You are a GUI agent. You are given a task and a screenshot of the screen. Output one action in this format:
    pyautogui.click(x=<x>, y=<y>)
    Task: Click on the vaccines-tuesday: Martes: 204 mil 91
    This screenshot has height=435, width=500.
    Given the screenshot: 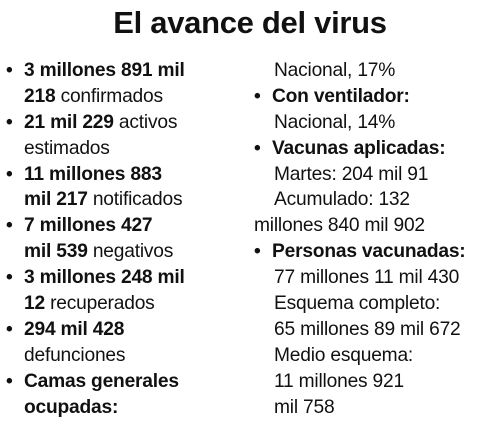 What is the action you would take?
    pyautogui.click(x=351, y=174)
    